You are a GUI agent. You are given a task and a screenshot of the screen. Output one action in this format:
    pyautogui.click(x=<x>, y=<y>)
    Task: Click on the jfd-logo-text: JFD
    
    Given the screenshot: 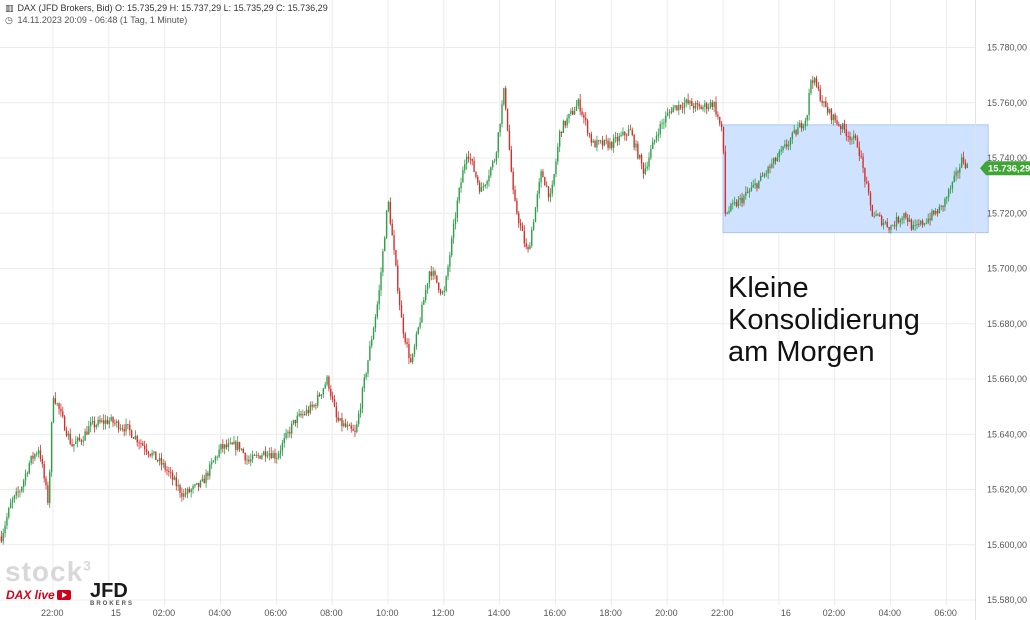 What is the action you would take?
    pyautogui.click(x=109, y=591)
    